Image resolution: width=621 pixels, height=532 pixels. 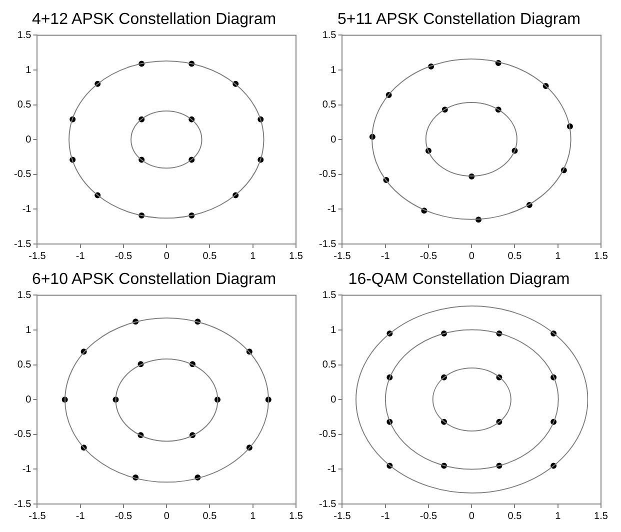 What do you see at coordinates (459, 279) in the screenshot?
I see `chart-title: 16-QAM Constellation Diagram` at bounding box center [459, 279].